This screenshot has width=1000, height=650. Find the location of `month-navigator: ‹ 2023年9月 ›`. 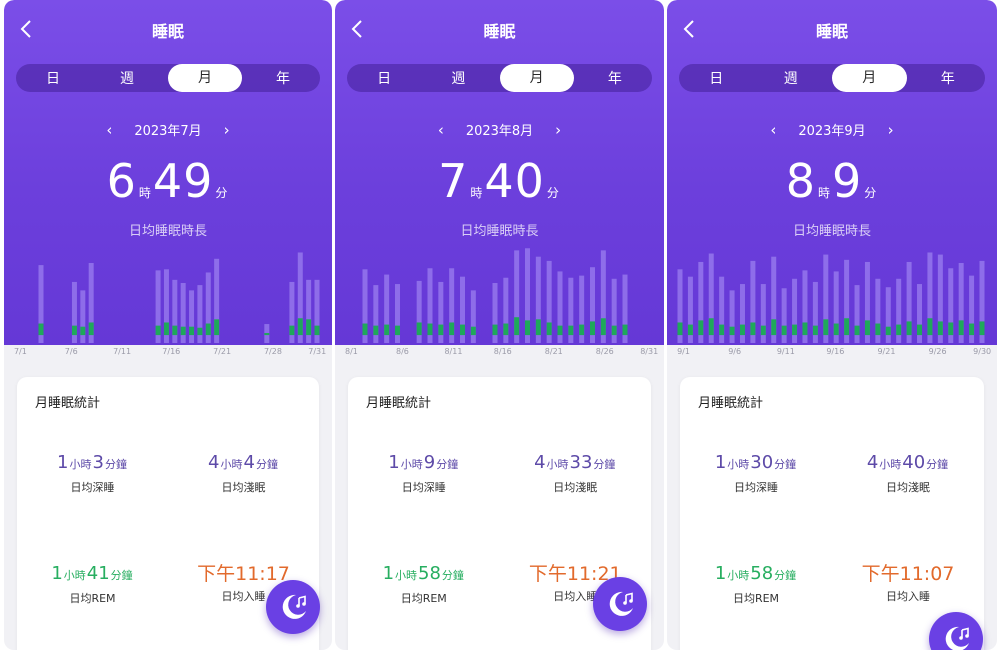

month-navigator: ‹ 2023年9月 › is located at coordinates (832, 130).